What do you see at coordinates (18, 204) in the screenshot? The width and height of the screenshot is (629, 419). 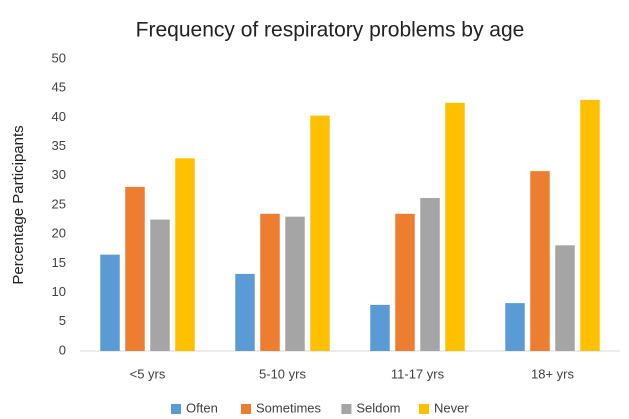 I see `y-axis-label: Percentage Participants` at bounding box center [18, 204].